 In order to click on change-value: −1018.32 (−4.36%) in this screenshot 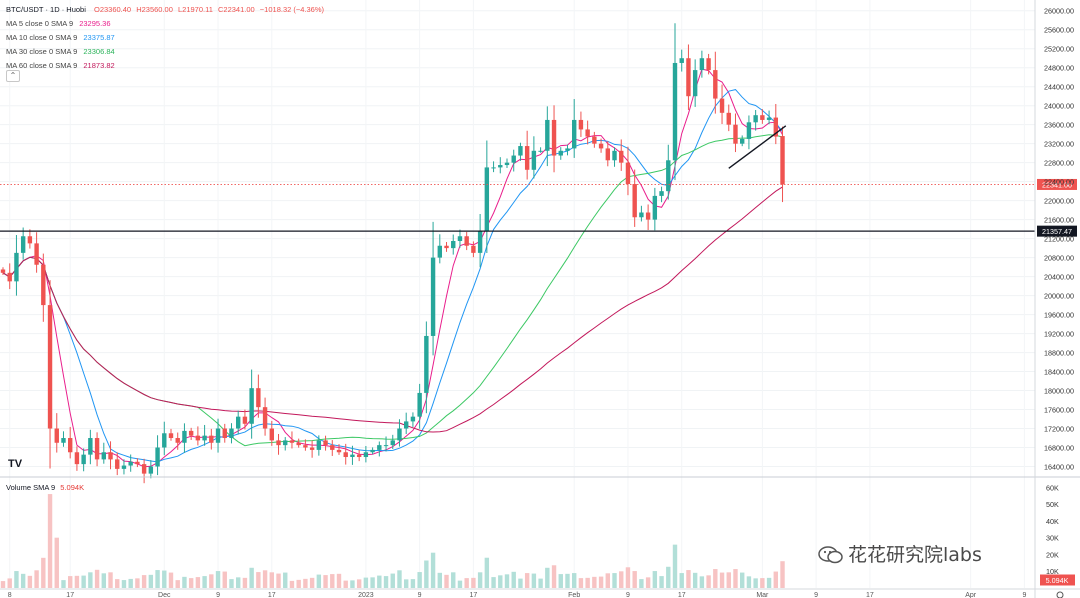, I will do `click(292, 9)`.